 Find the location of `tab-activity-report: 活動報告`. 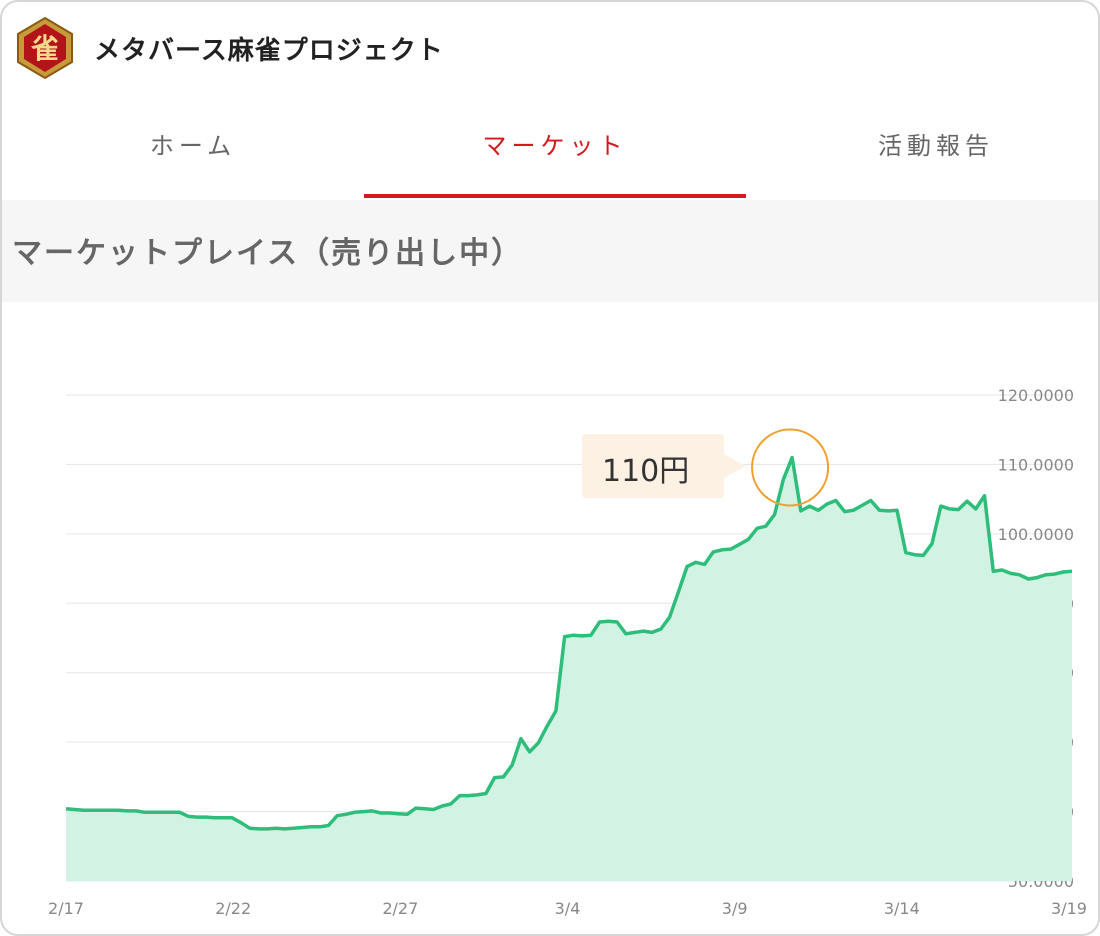

tab-activity-report: 活動報告 is located at coordinates (922, 148).